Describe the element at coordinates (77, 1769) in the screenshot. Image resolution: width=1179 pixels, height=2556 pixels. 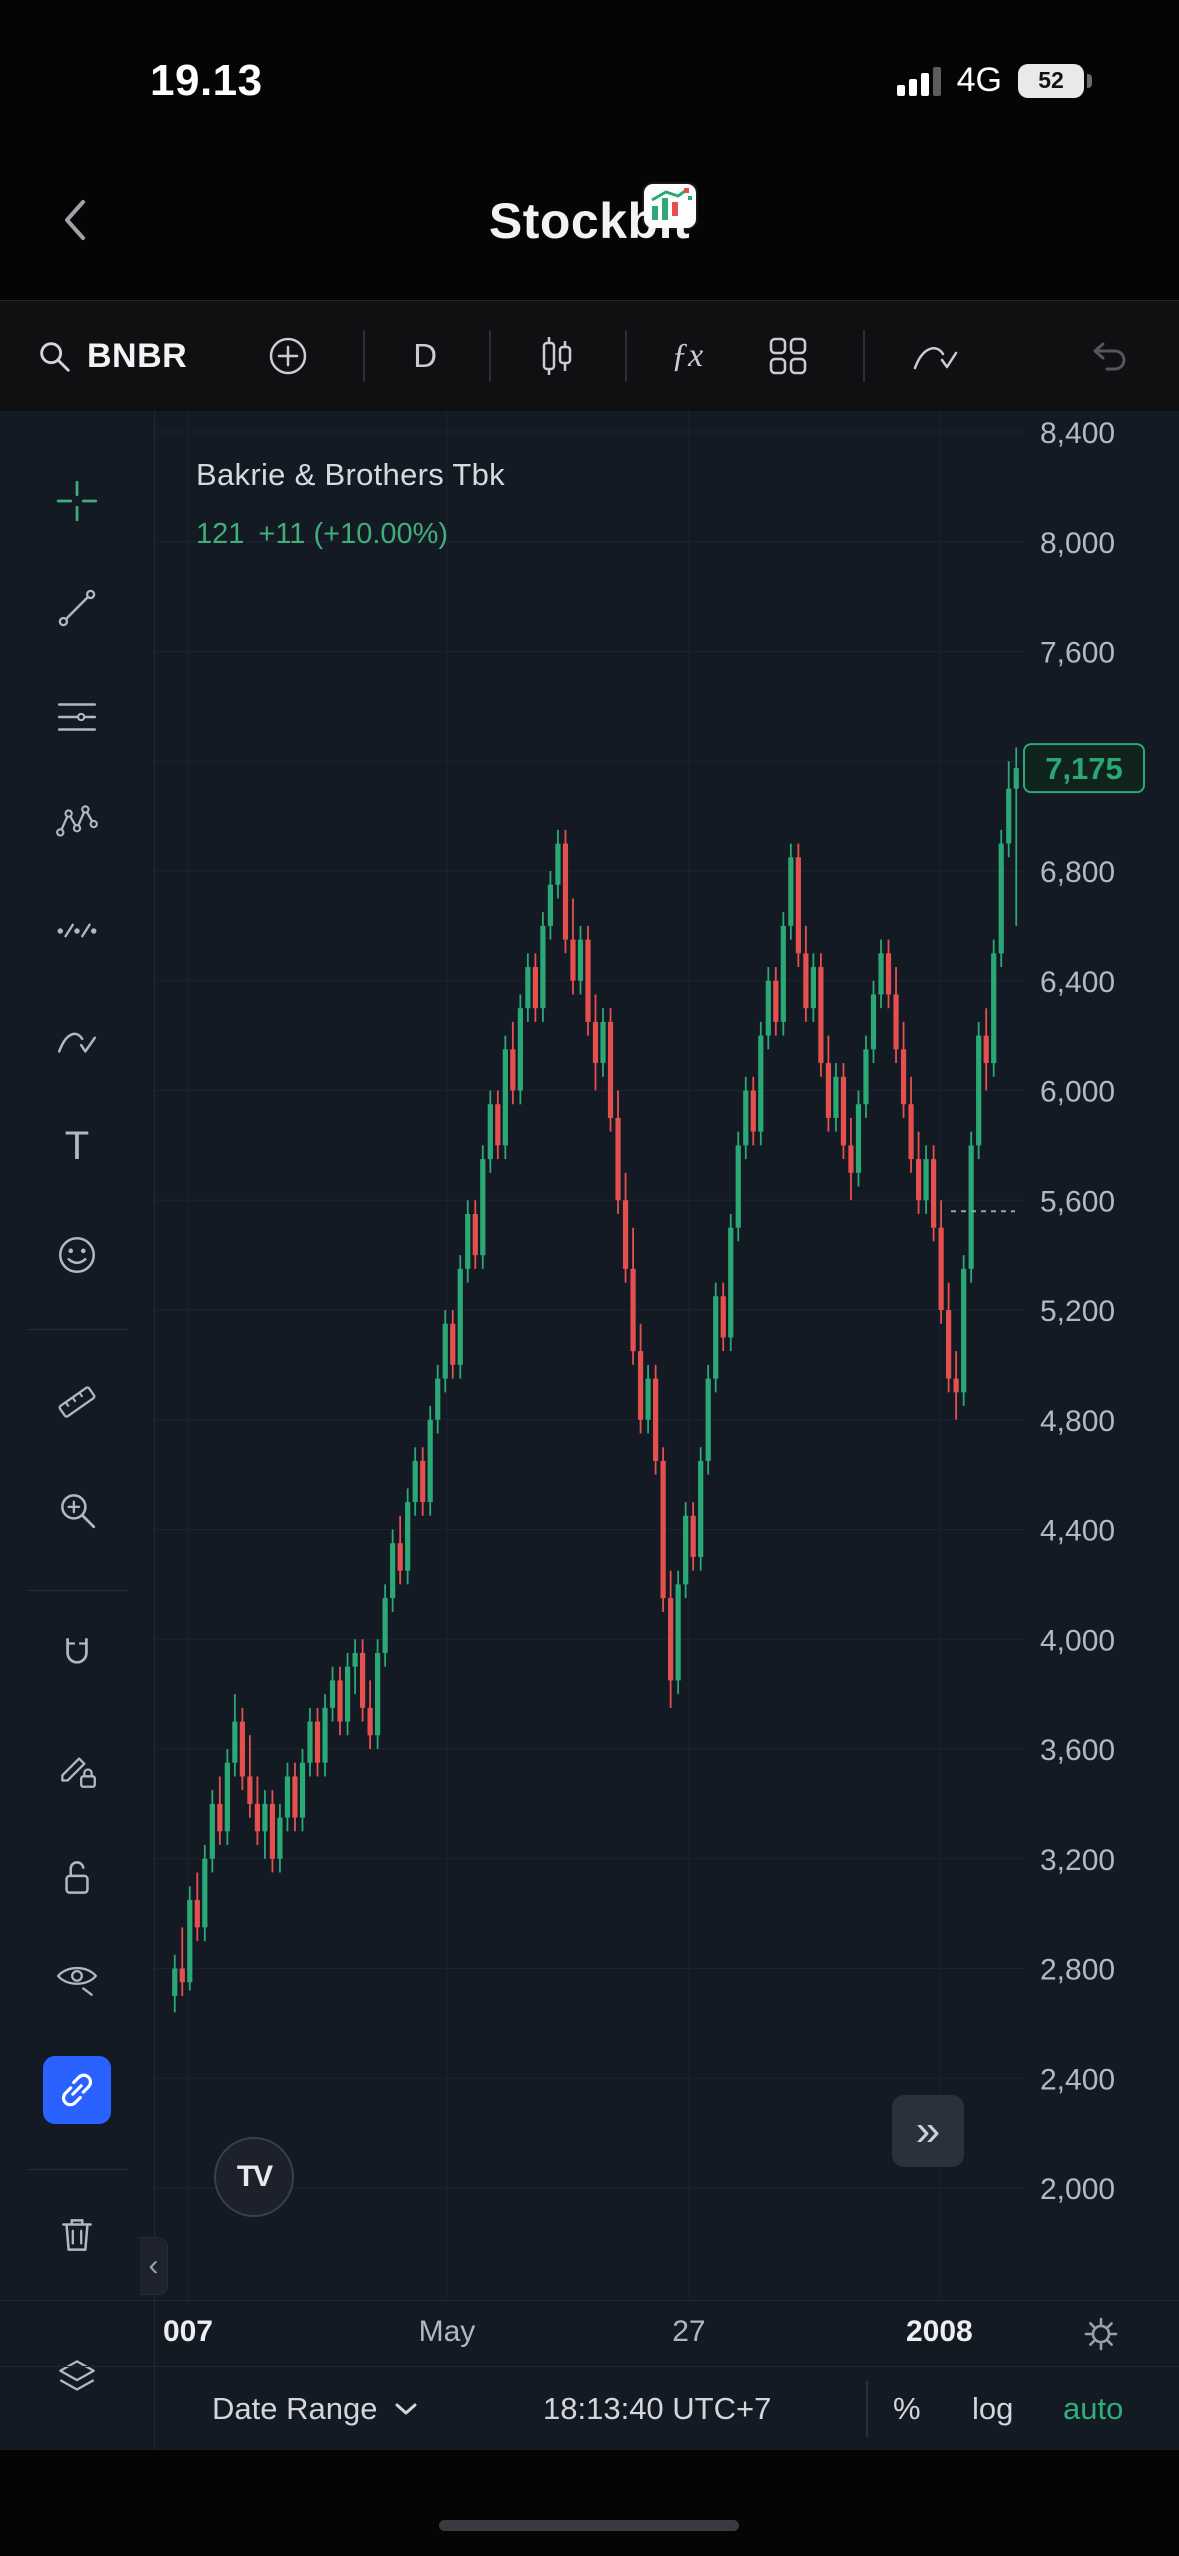
I see `tool-pencil-lock` at that location.